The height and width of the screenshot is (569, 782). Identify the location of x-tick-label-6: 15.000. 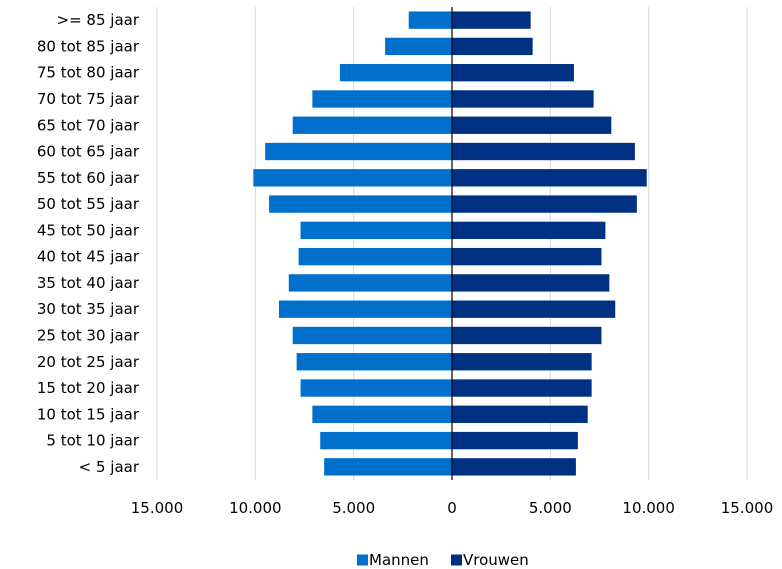
(747, 508).